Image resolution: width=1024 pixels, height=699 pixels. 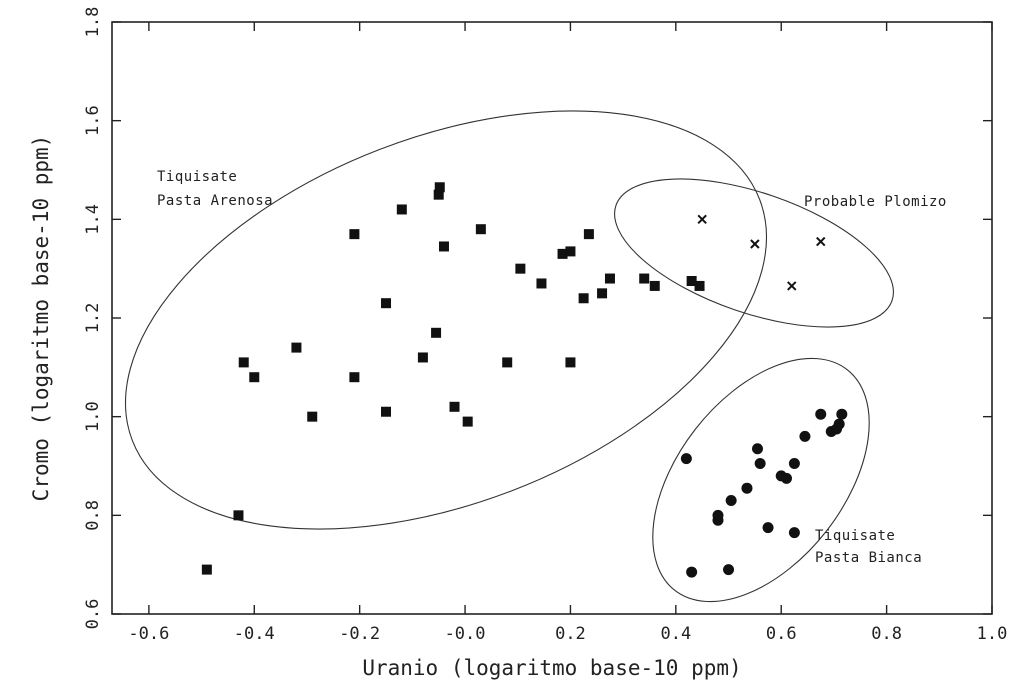 What do you see at coordinates (93, 416) in the screenshot?
I see `y-tick-label: 1.0` at bounding box center [93, 416].